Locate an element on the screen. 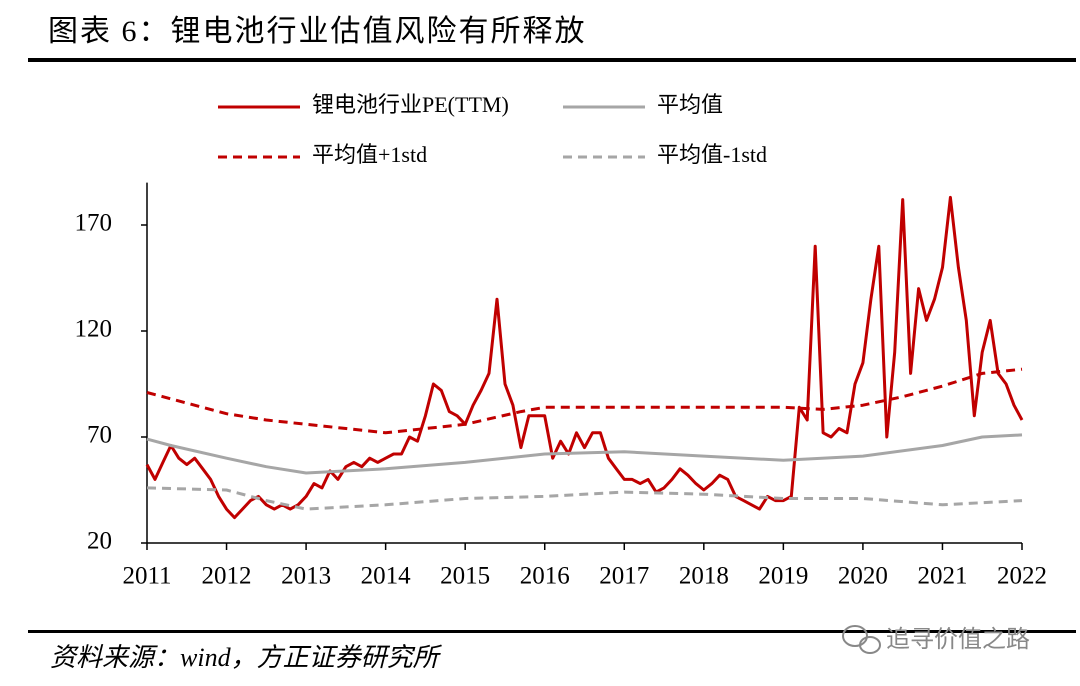 The height and width of the screenshot is (686, 1080). watermark-icon is located at coordinates (861, 639).